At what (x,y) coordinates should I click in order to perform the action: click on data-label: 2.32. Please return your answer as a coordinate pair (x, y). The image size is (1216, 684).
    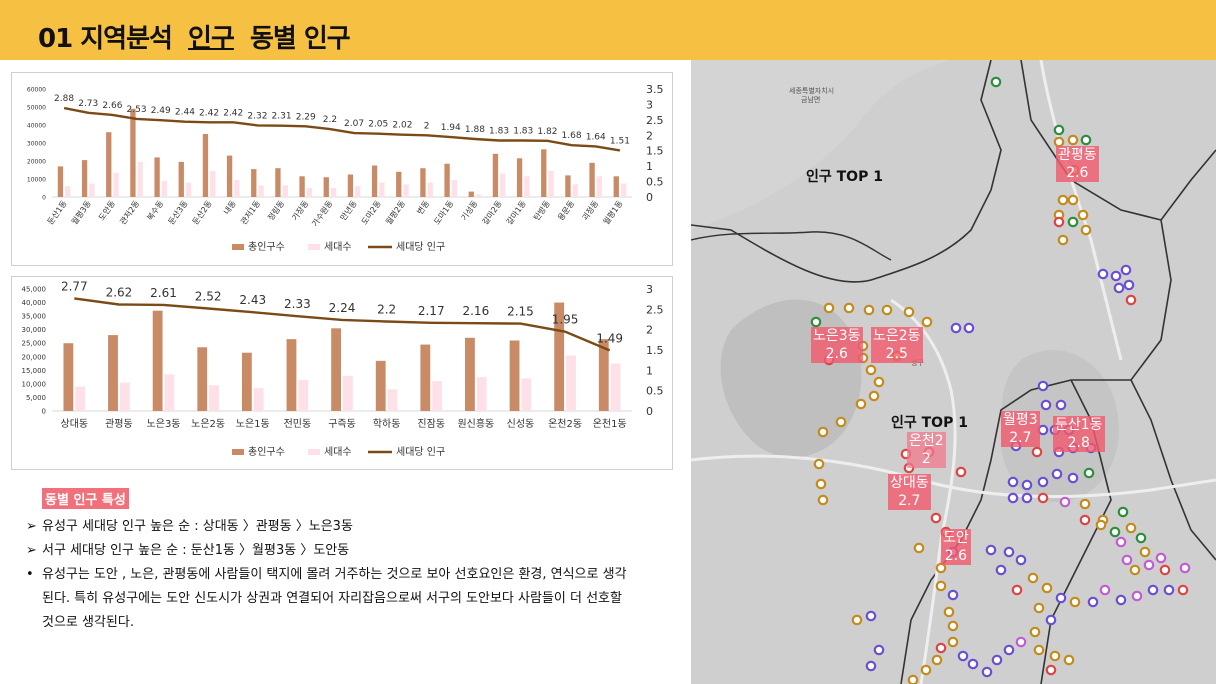
    Looking at the image, I should click on (257, 116).